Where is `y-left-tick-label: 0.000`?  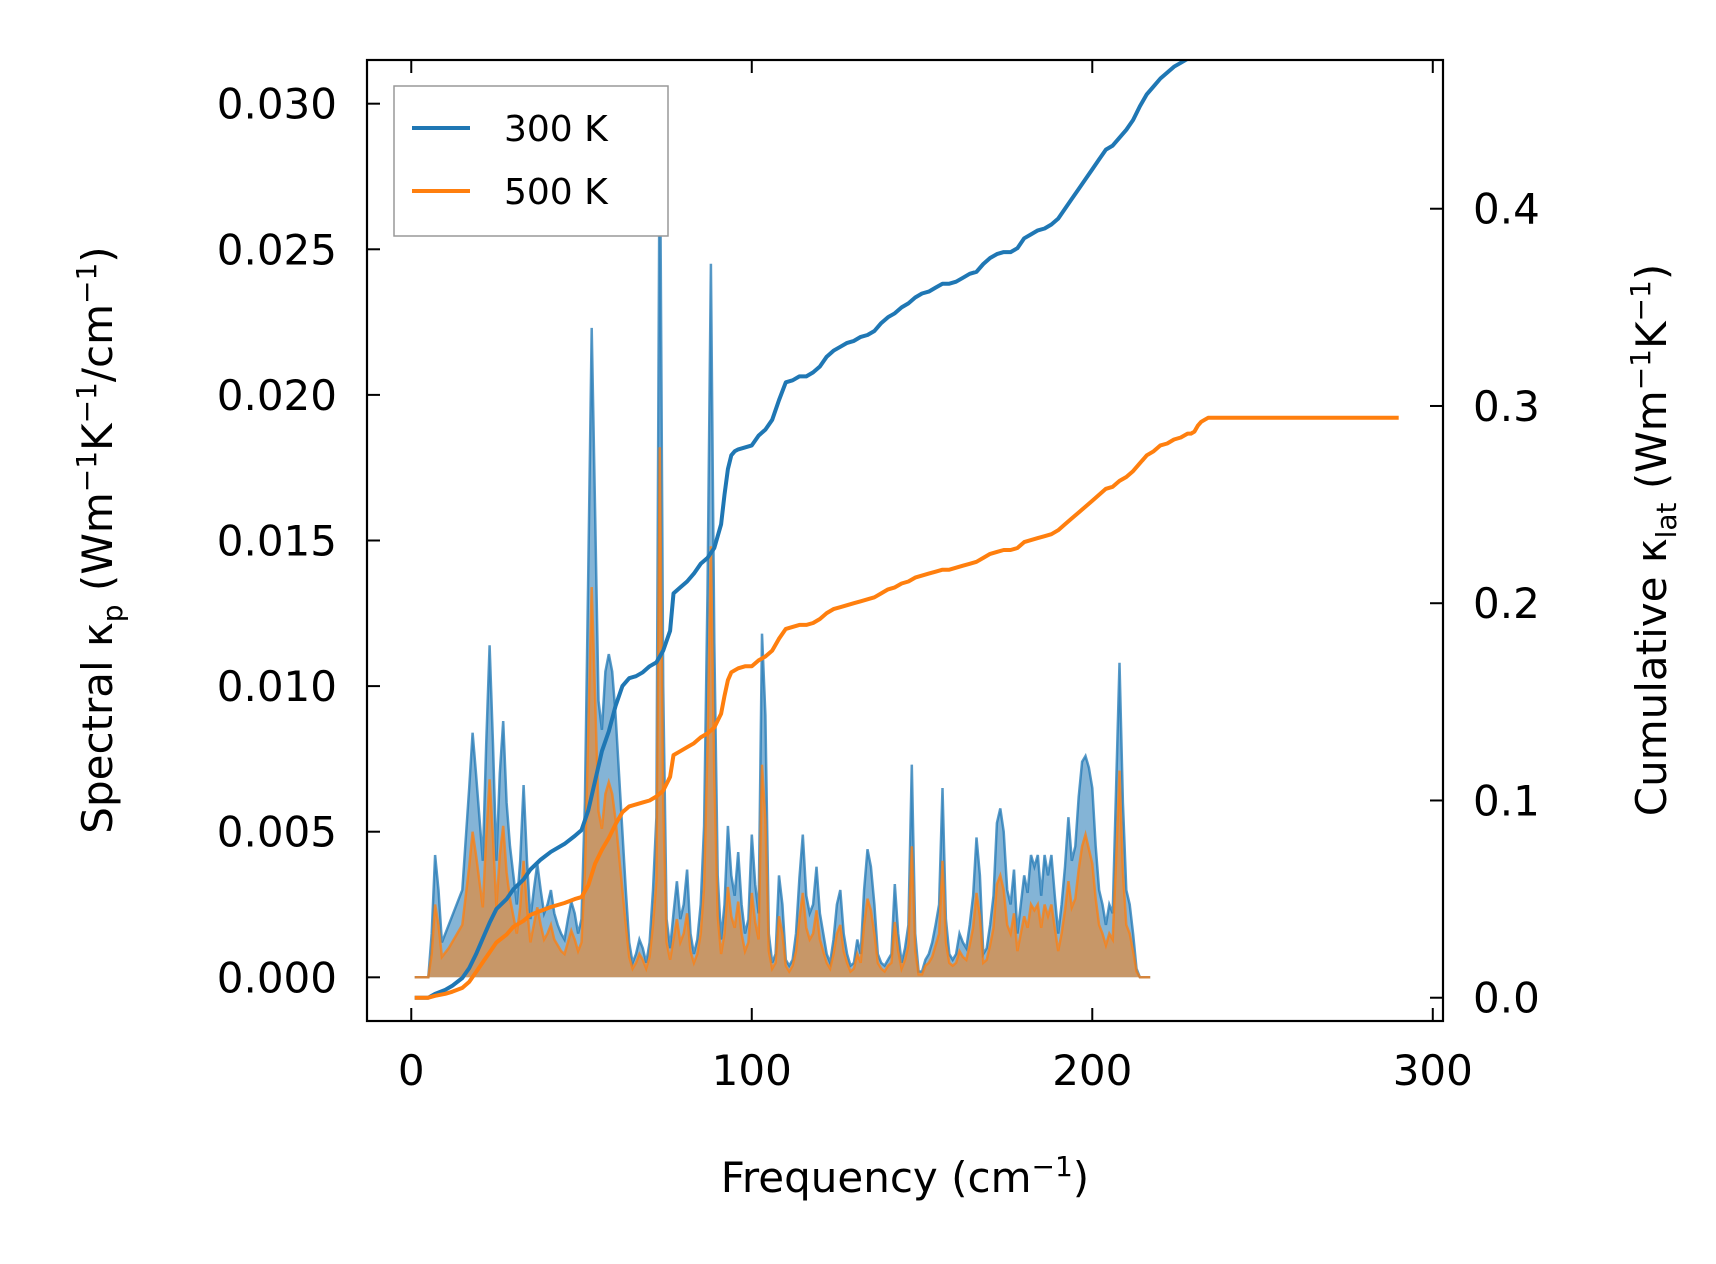 y-left-tick-label: 0.000 is located at coordinates (277, 977).